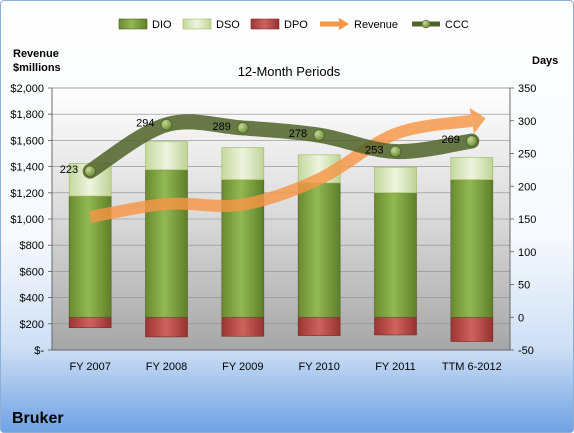 This screenshot has width=574, height=433. I want to click on right-axis-label: Days, so click(545, 61).